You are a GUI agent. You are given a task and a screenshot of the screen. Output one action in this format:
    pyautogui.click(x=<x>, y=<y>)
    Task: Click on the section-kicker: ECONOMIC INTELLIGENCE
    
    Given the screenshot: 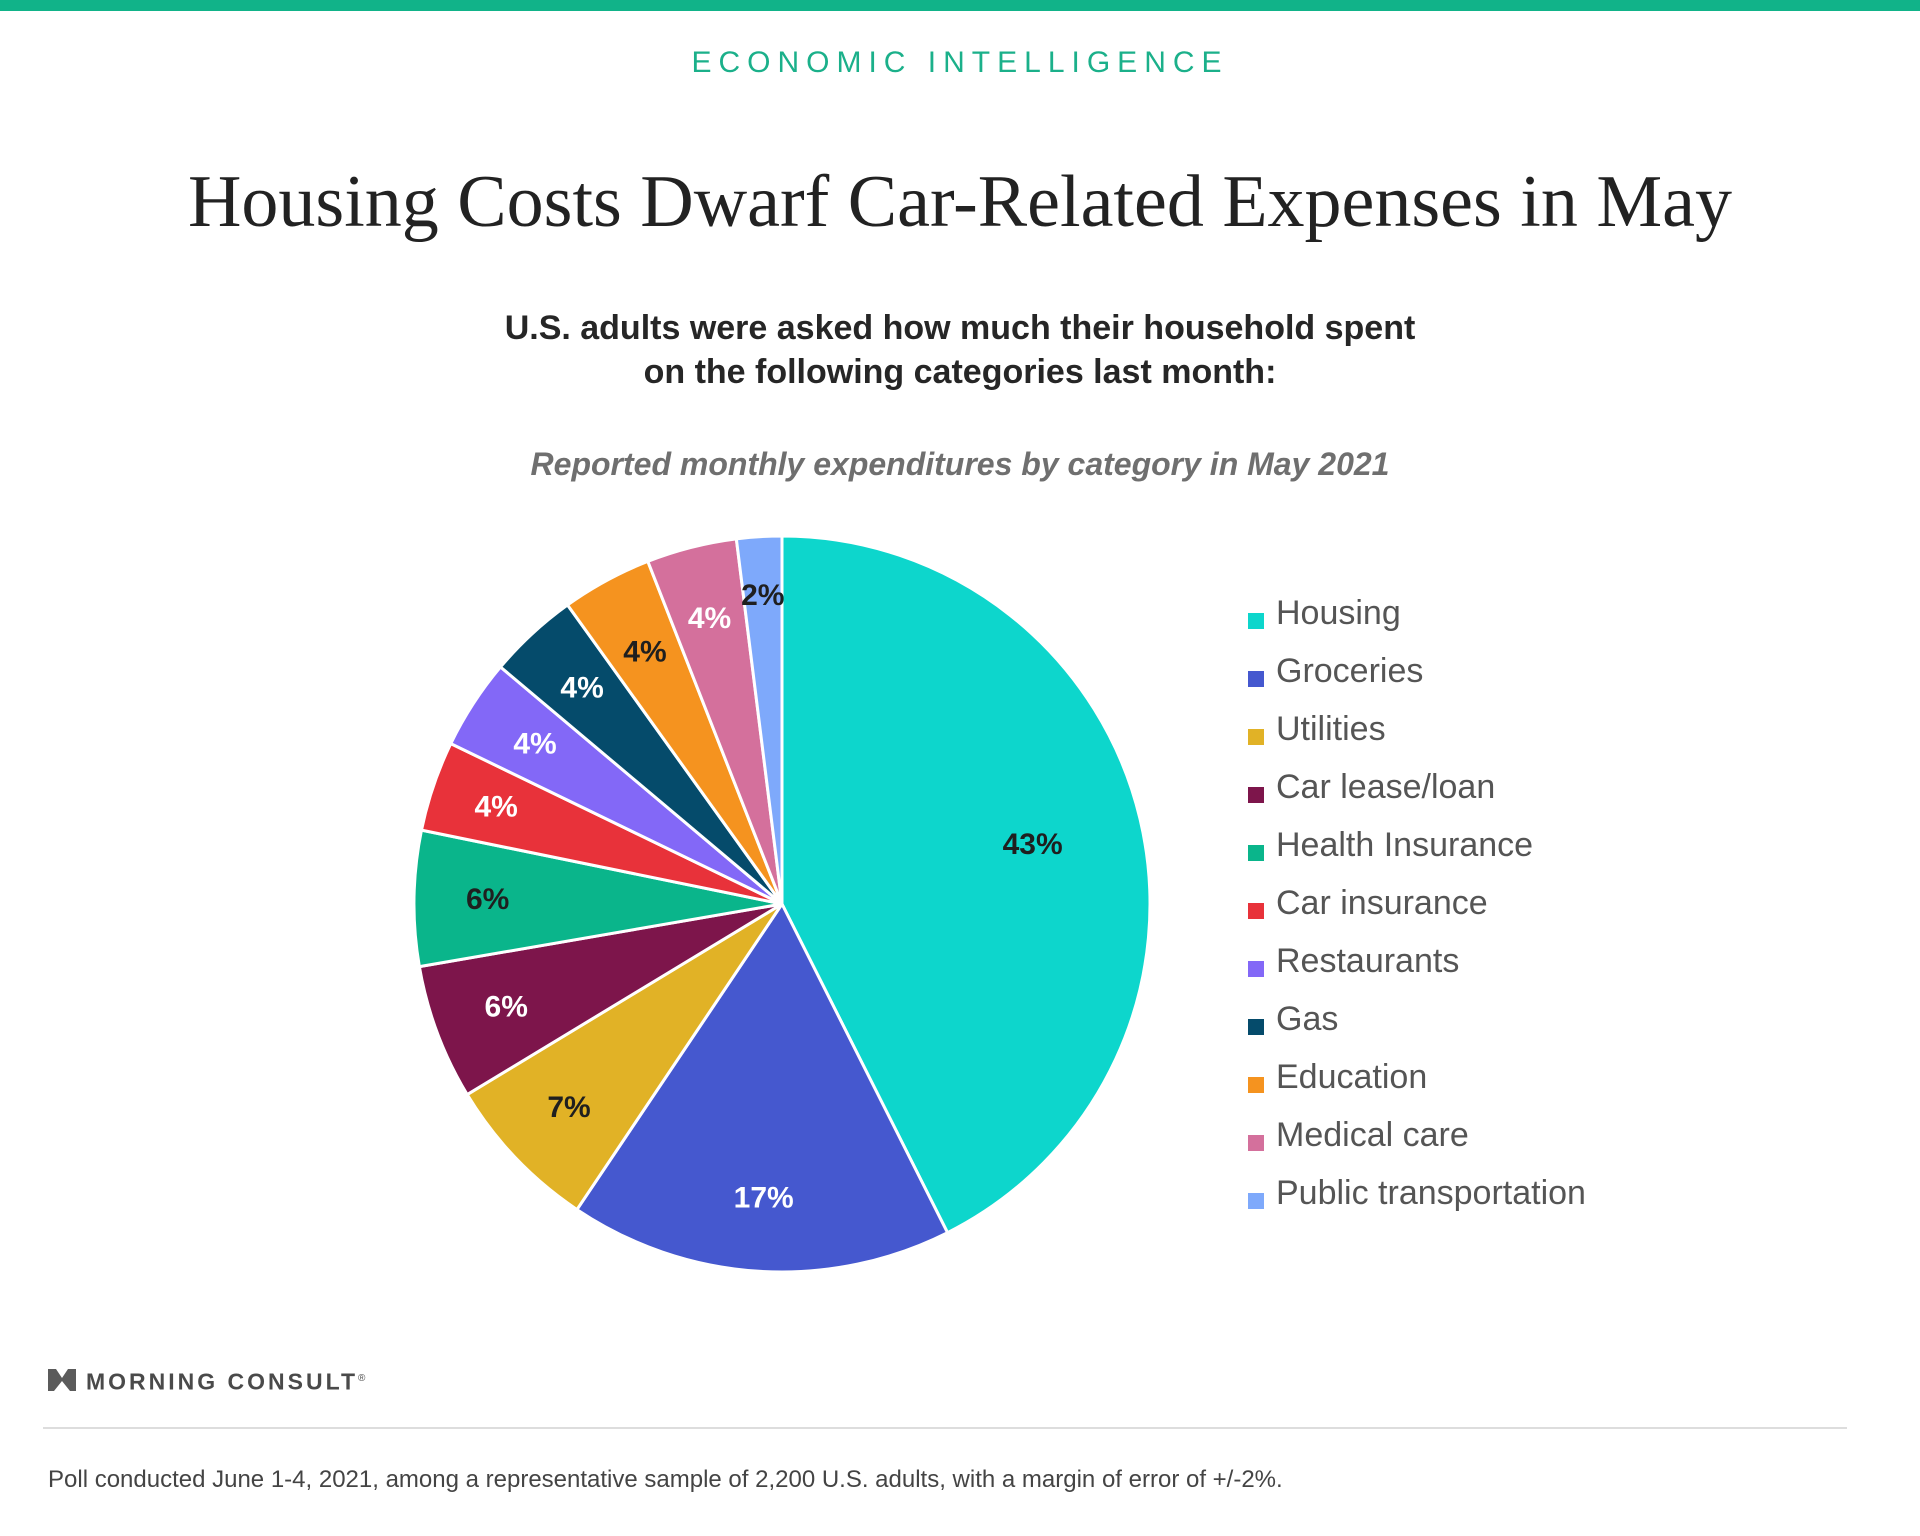 What is the action you would take?
    pyautogui.click(x=960, y=62)
    